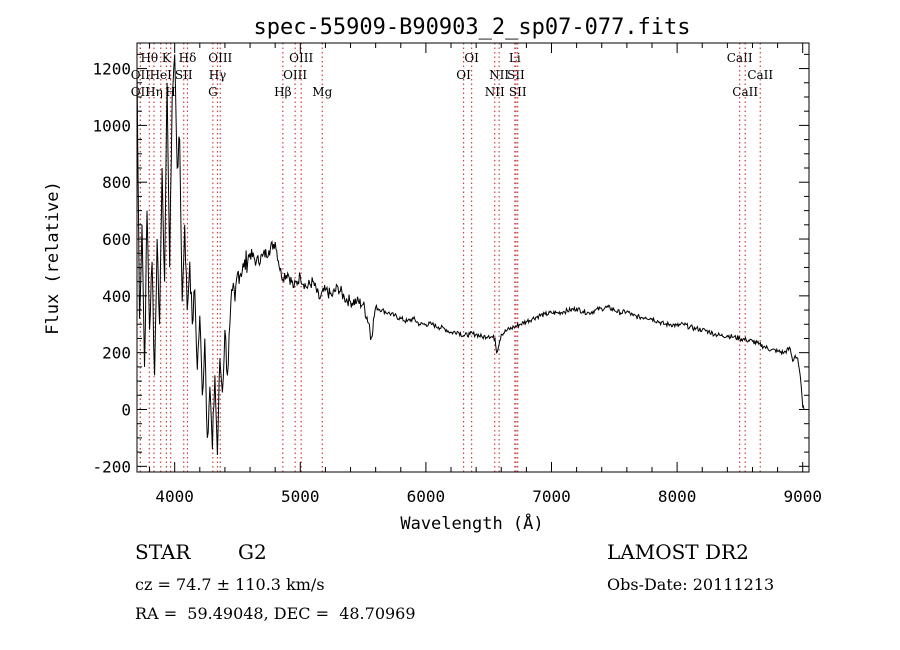  Describe the element at coordinates (551, 496) in the screenshot. I see `x-tick-label: 7000` at that location.